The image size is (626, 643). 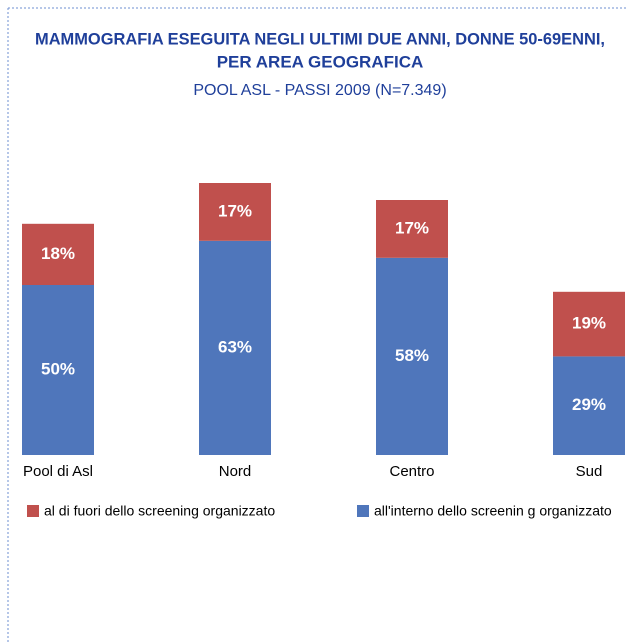 I want to click on data-label: 58%, so click(x=412, y=355).